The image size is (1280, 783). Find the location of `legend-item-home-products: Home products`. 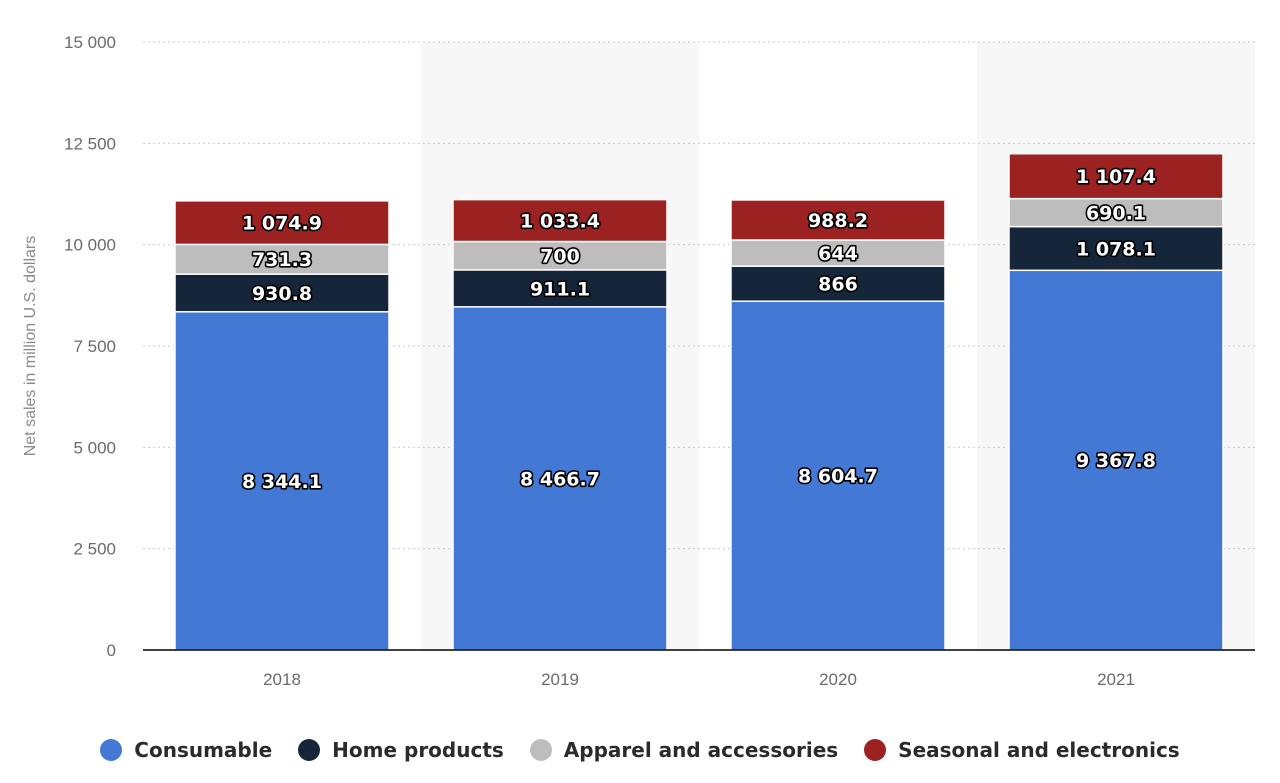

legend-item-home-products: Home products is located at coordinates (401, 750).